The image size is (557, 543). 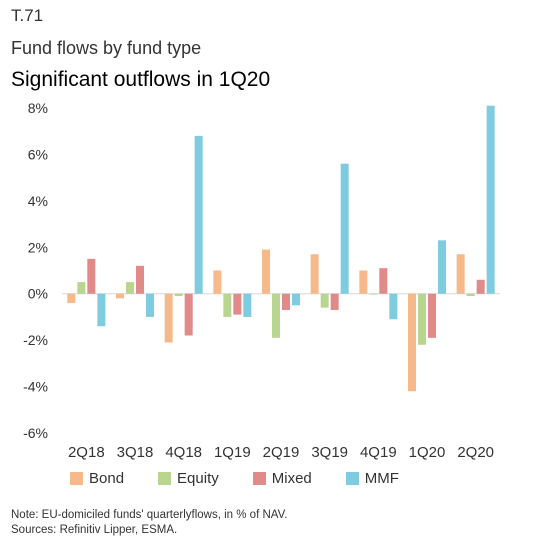 What do you see at coordinates (432, 315) in the screenshot?
I see `bar-mixed-1q20` at bounding box center [432, 315].